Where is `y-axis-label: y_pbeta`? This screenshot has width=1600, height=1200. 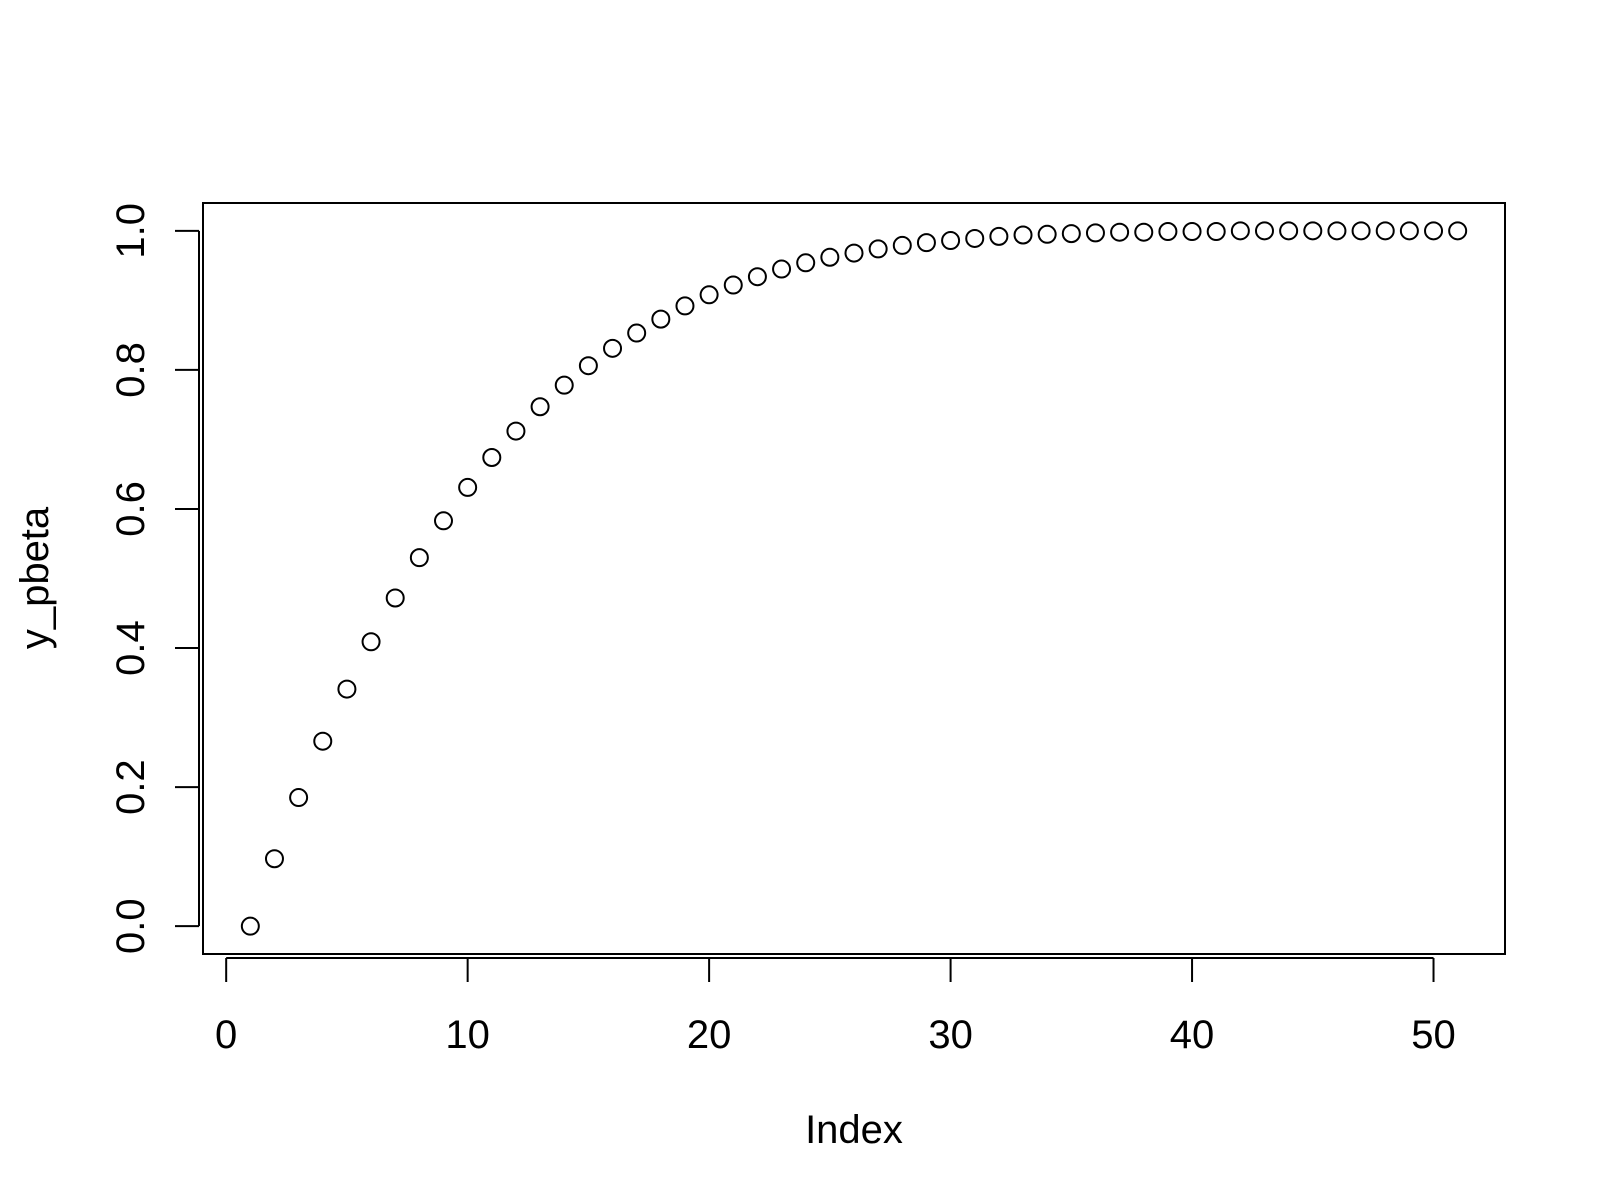 y-axis-label: y_pbeta is located at coordinates (35, 577).